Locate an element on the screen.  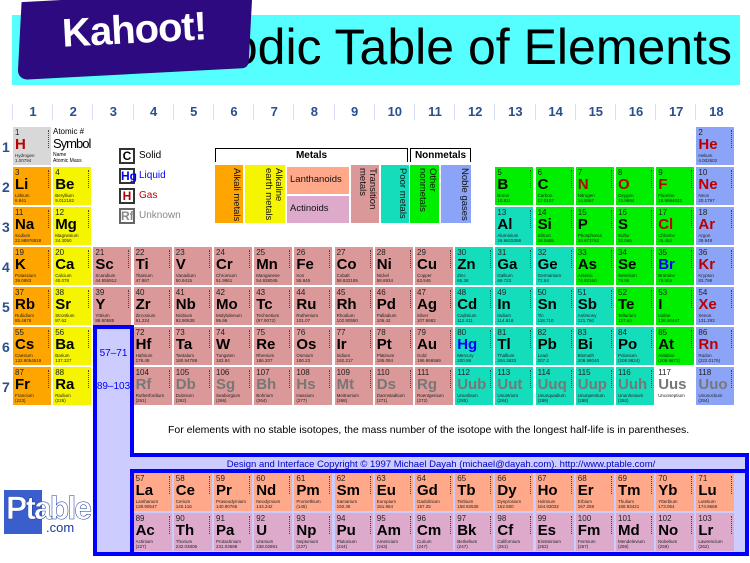
element-erbium: 68 Er Erbium 167.259 is located at coordinates (594, 492).